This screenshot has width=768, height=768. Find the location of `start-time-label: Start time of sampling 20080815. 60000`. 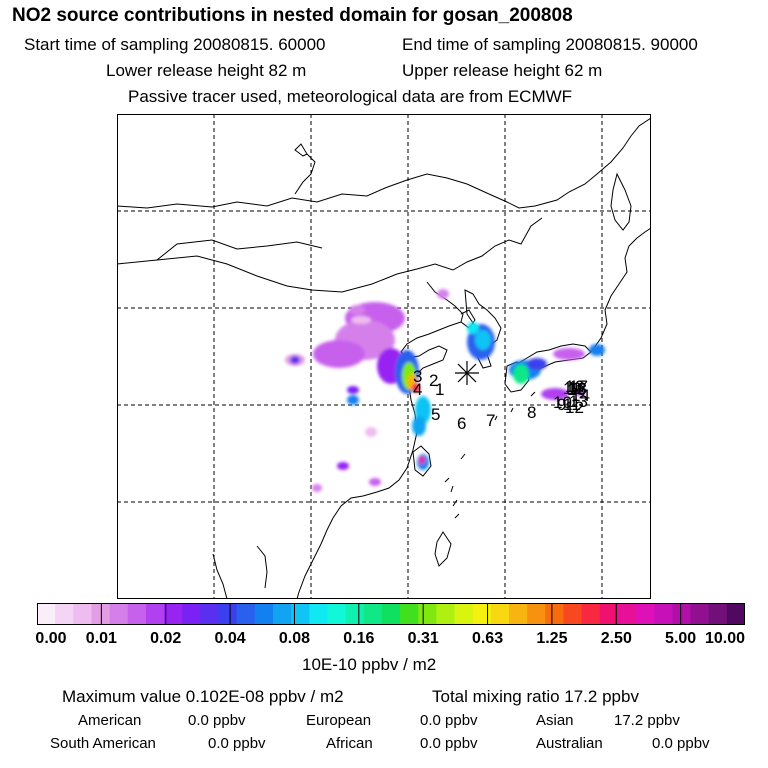

start-time-label: Start time of sampling 20080815. 60000 is located at coordinates (175, 44).